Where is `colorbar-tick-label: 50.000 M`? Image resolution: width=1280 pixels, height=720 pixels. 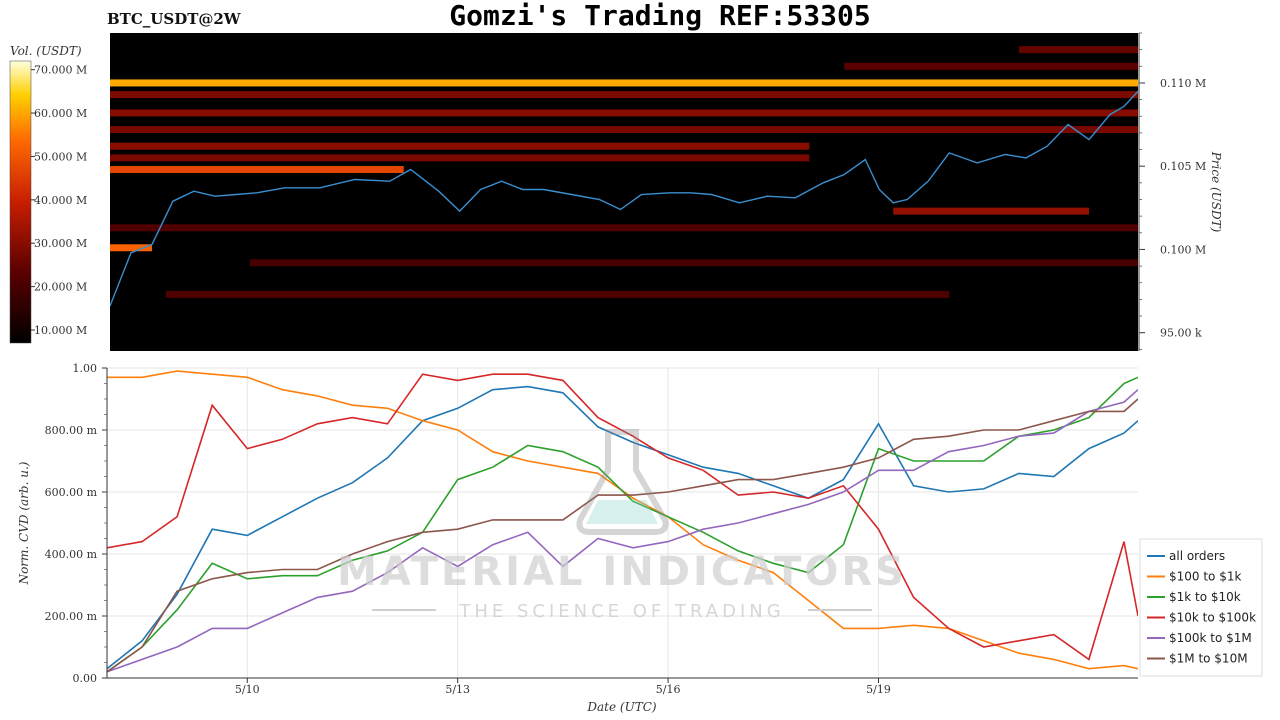 colorbar-tick-label: 50.000 M is located at coordinates (60, 156).